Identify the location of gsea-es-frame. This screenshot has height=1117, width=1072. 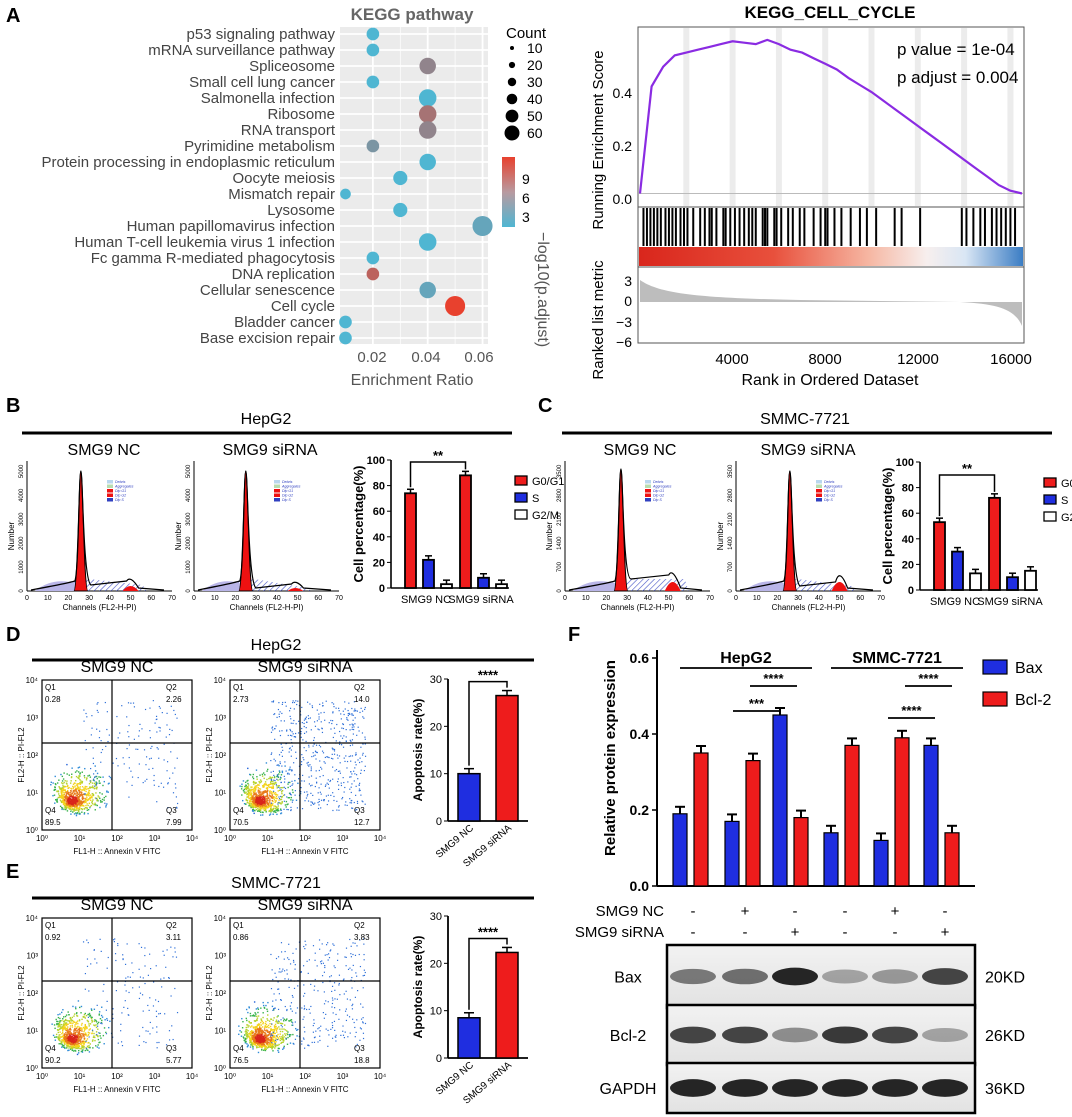
(831, 117).